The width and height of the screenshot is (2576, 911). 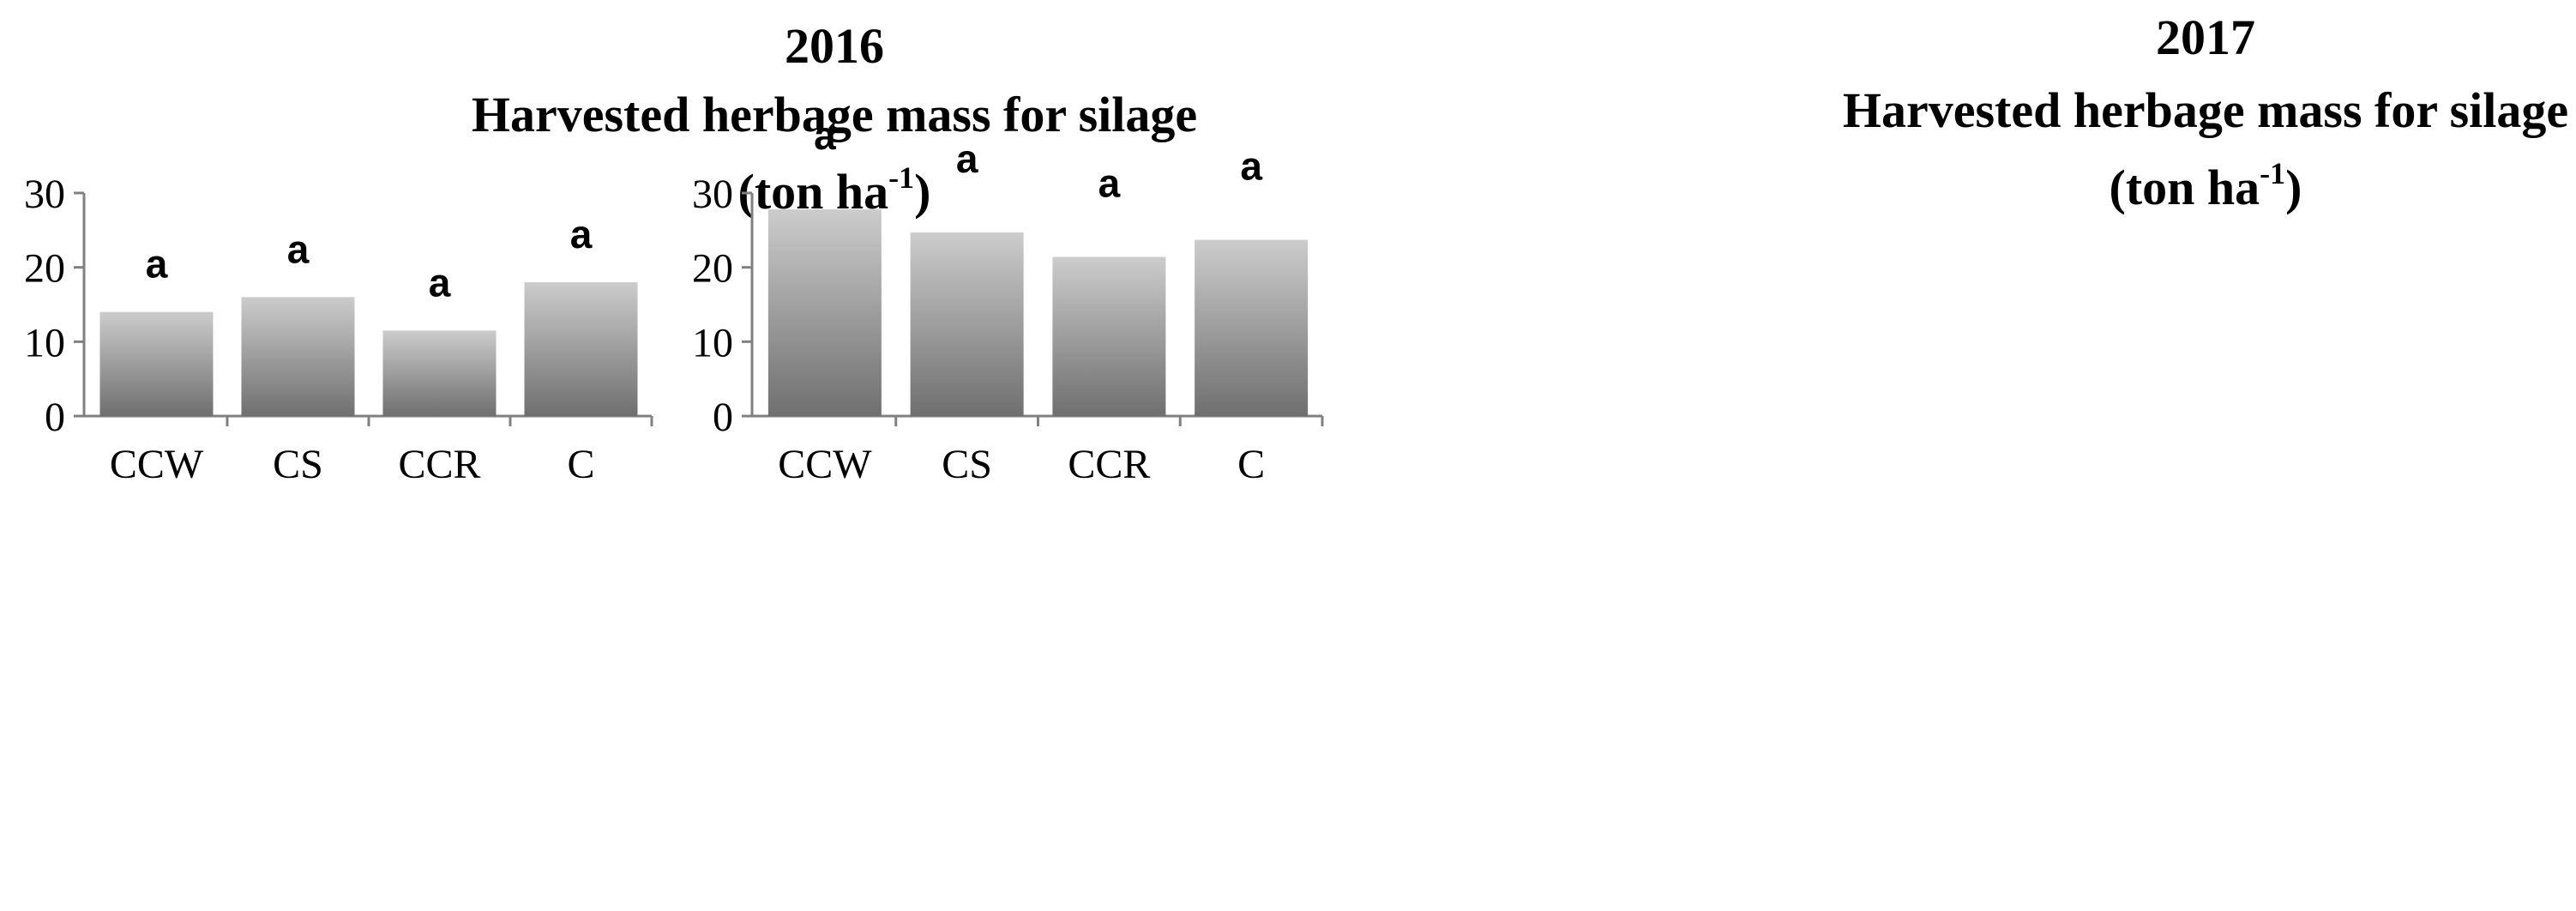 What do you see at coordinates (2205, 37) in the screenshot?
I see `chart-title: 2017` at bounding box center [2205, 37].